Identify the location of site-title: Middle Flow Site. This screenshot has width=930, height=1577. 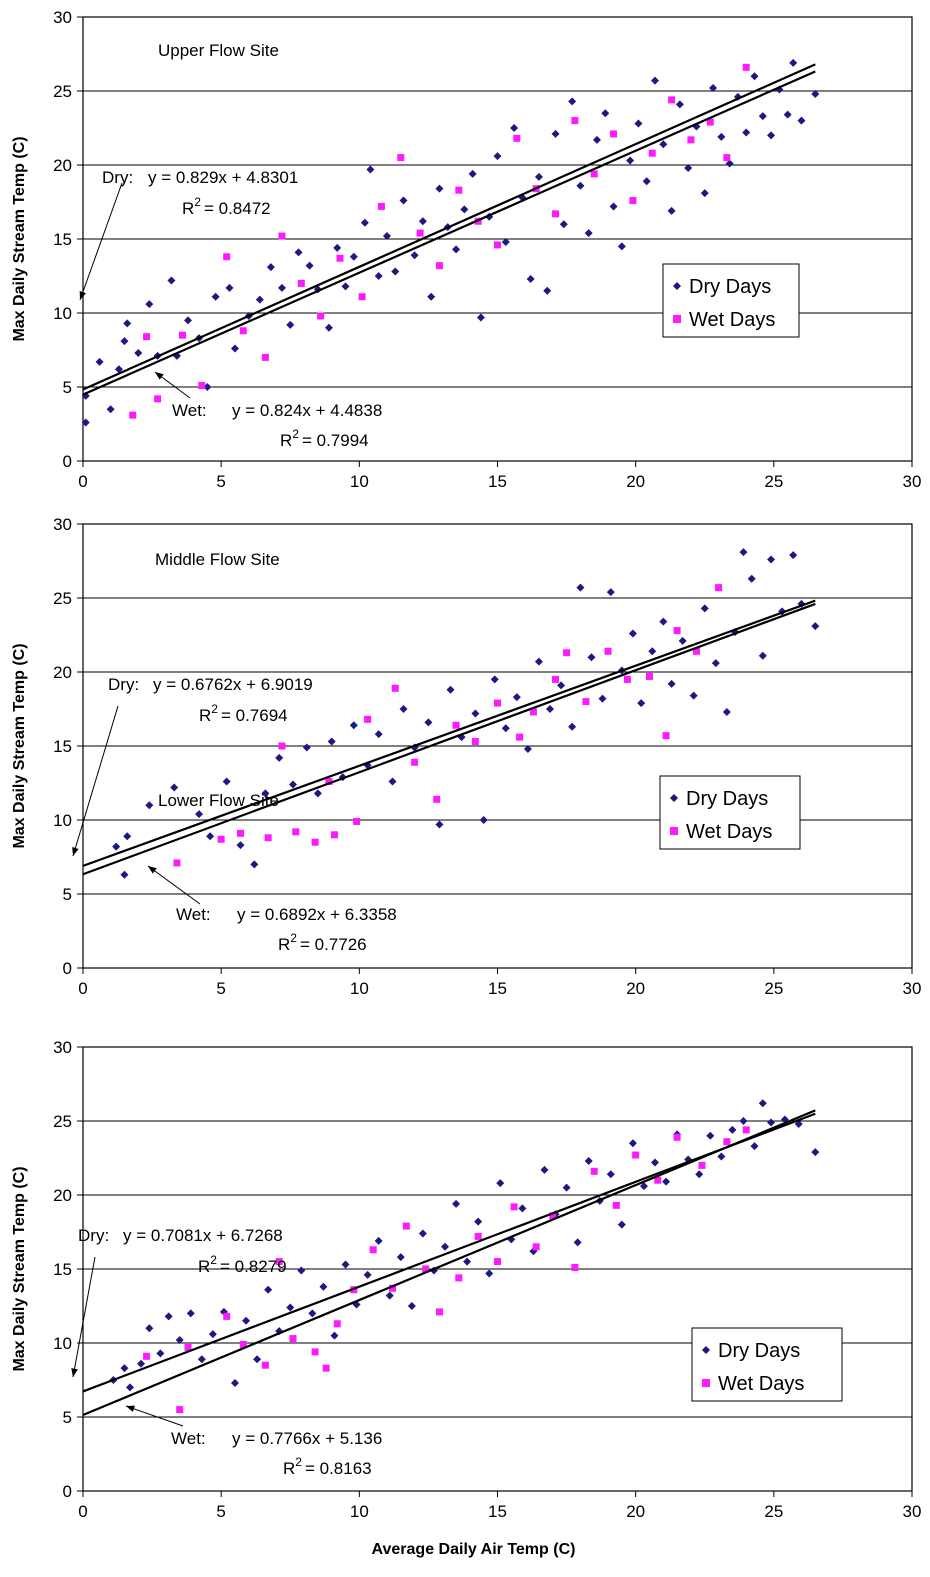
(217, 559).